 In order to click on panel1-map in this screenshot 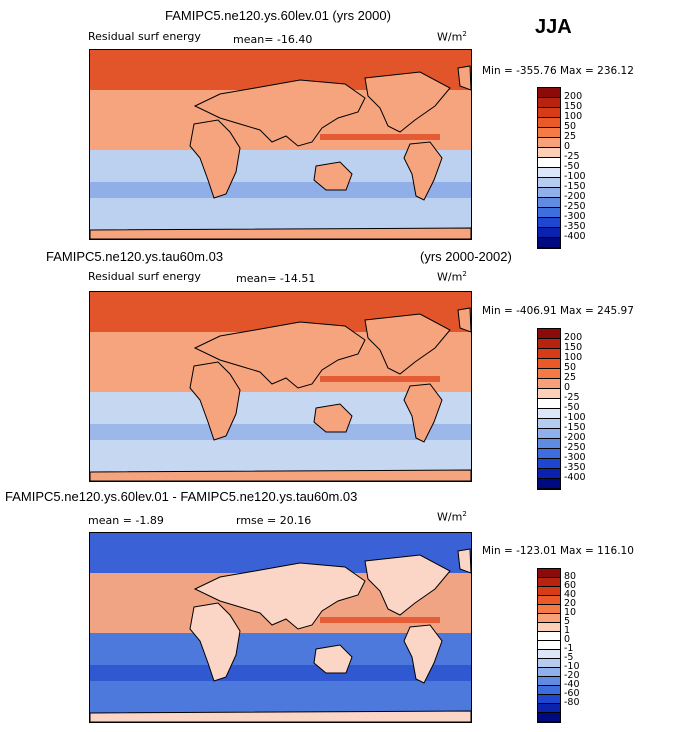, I will do `click(280, 144)`.